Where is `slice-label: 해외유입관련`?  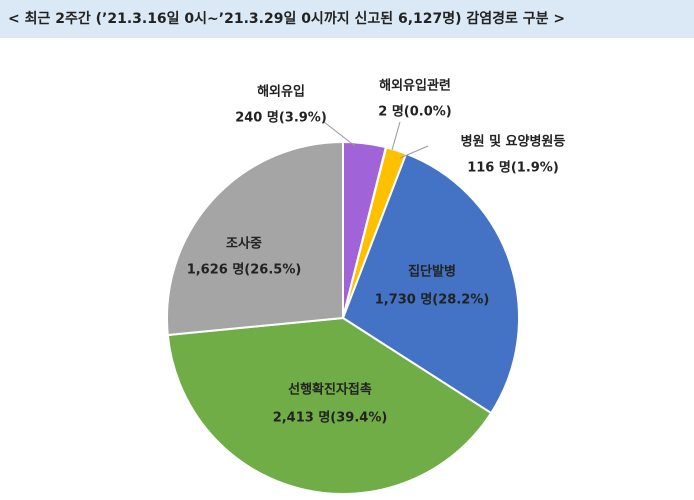
slice-label: 해외유입관련 is located at coordinates (415, 86).